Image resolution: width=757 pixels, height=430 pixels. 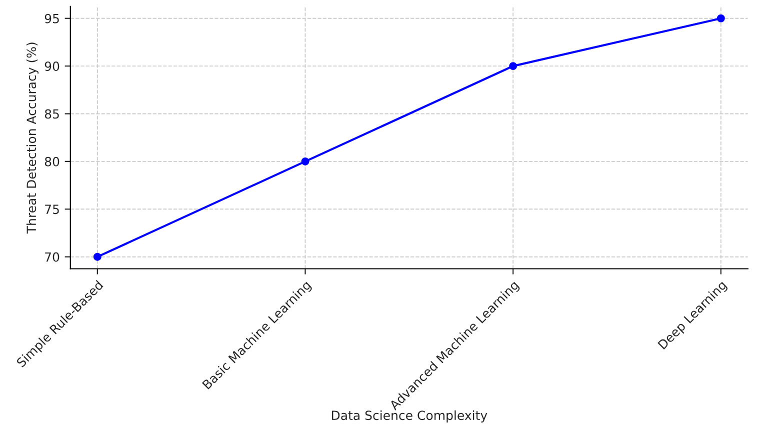 What do you see at coordinates (52, 257) in the screenshot?
I see `y-tick-label: 70` at bounding box center [52, 257].